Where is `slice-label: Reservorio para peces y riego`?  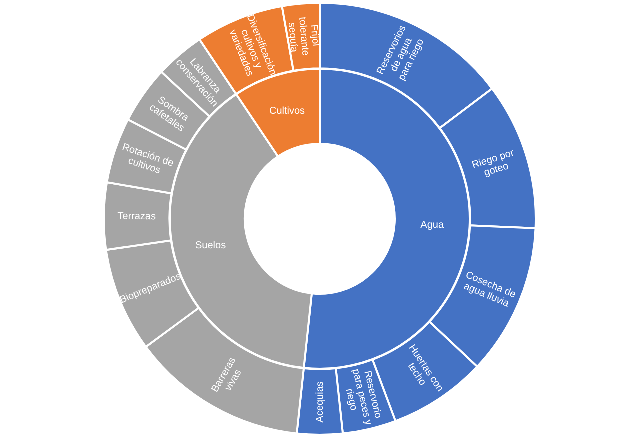 slice-label: Reservorio para peces y riego is located at coordinates (363, 397).